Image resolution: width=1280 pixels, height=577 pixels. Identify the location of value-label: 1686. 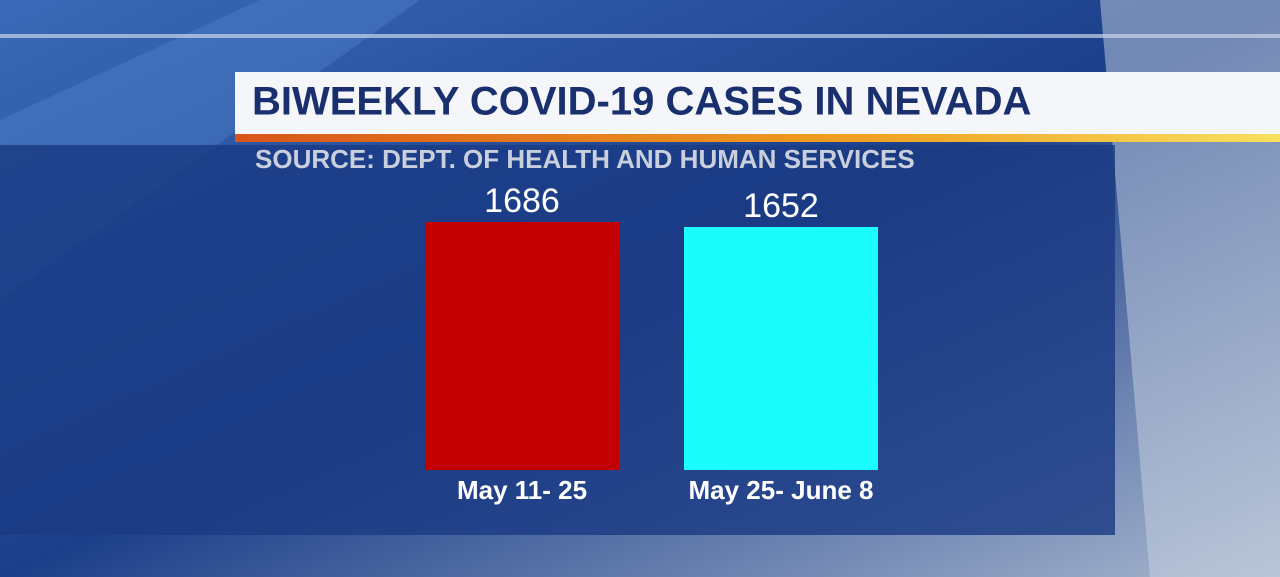
(522, 201).